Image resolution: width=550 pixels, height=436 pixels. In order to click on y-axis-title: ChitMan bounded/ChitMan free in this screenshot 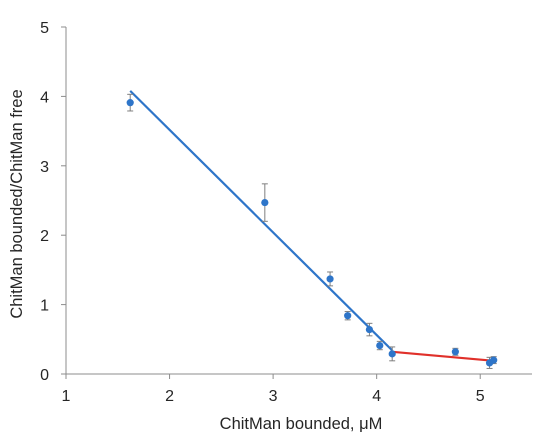, I will do `click(17, 203)`.